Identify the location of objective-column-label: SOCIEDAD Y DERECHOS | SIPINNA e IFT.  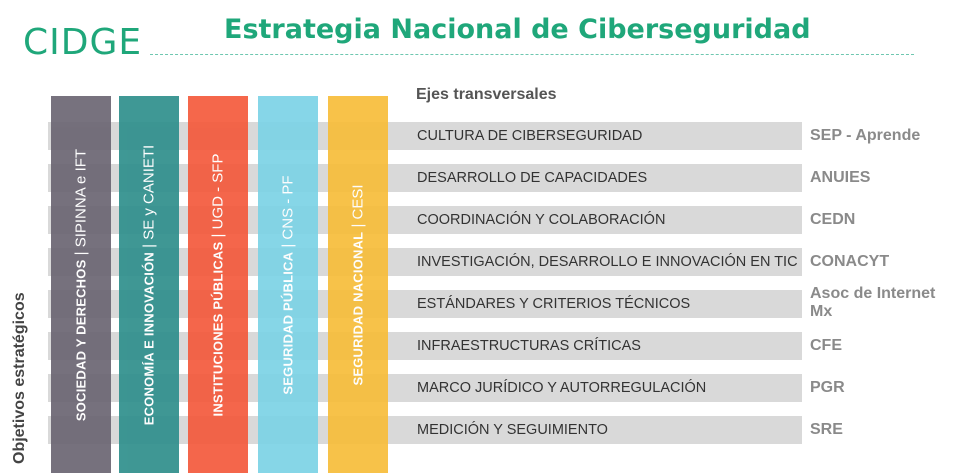
(81, 284).